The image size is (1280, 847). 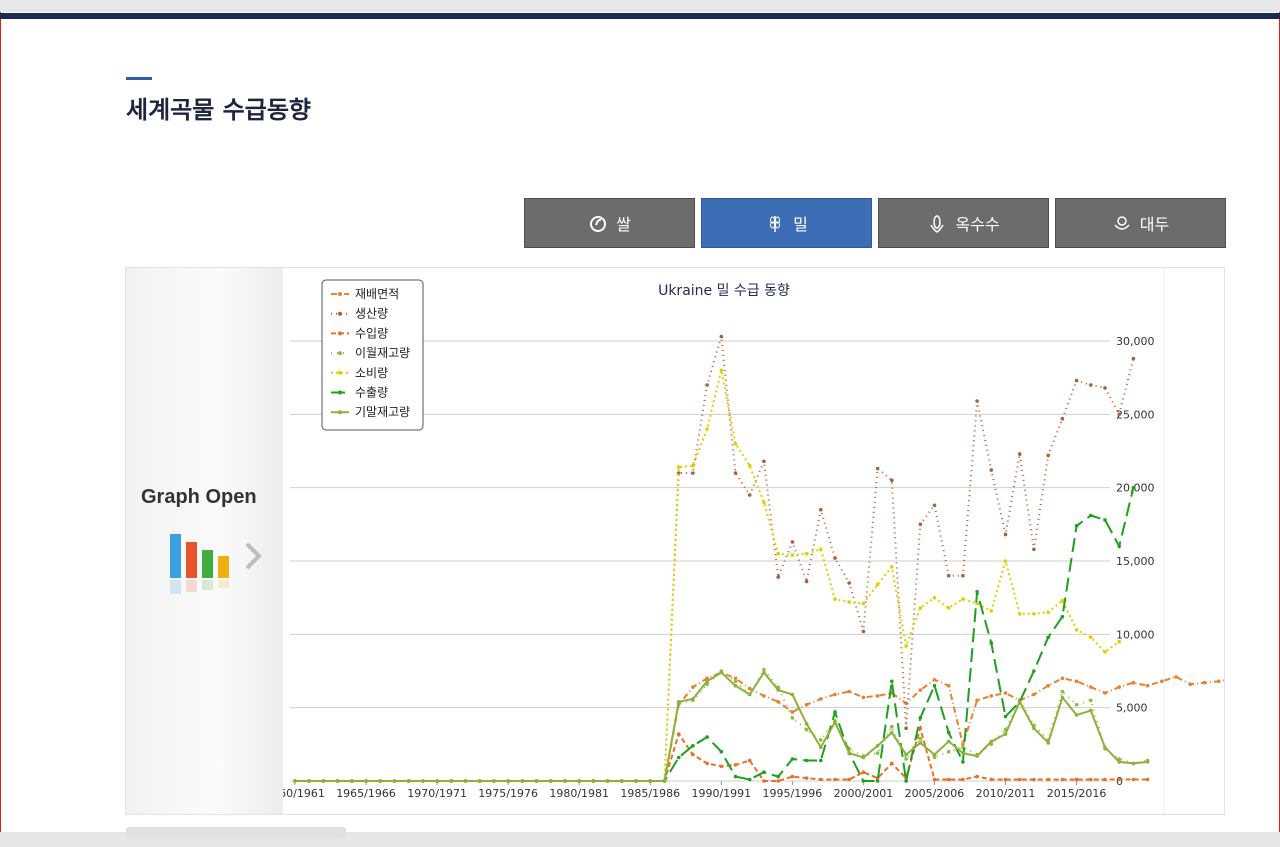 I want to click on chart-title: Ukraine 밀 수급 동향, so click(x=724, y=291).